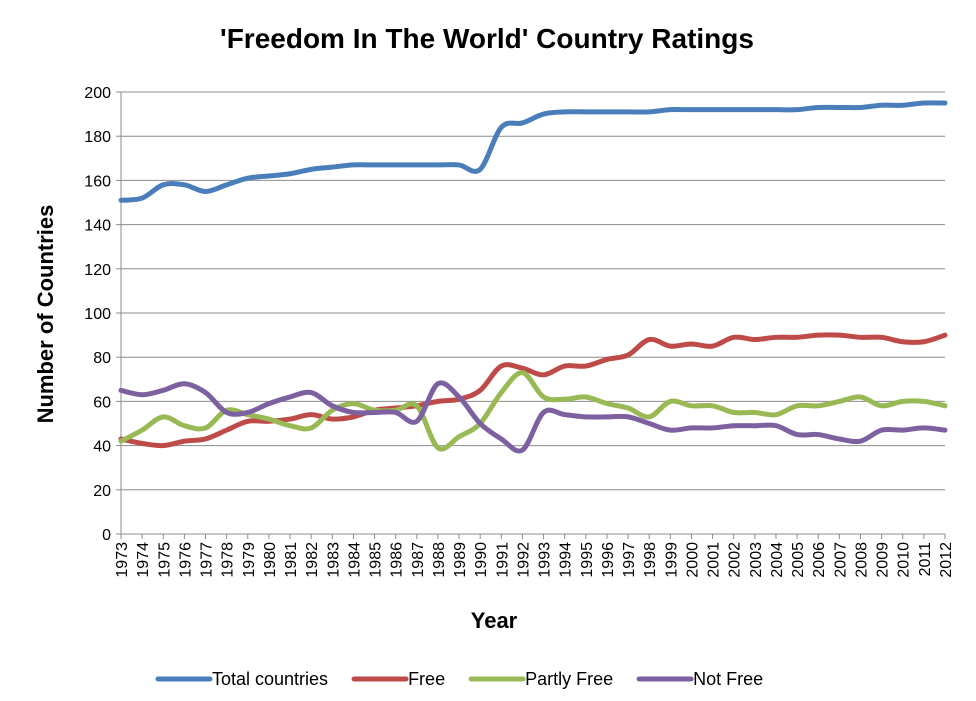 This screenshot has height=701, width=976. Describe the element at coordinates (122, 560) in the screenshot. I see `x-tick-label: 1973` at that location.